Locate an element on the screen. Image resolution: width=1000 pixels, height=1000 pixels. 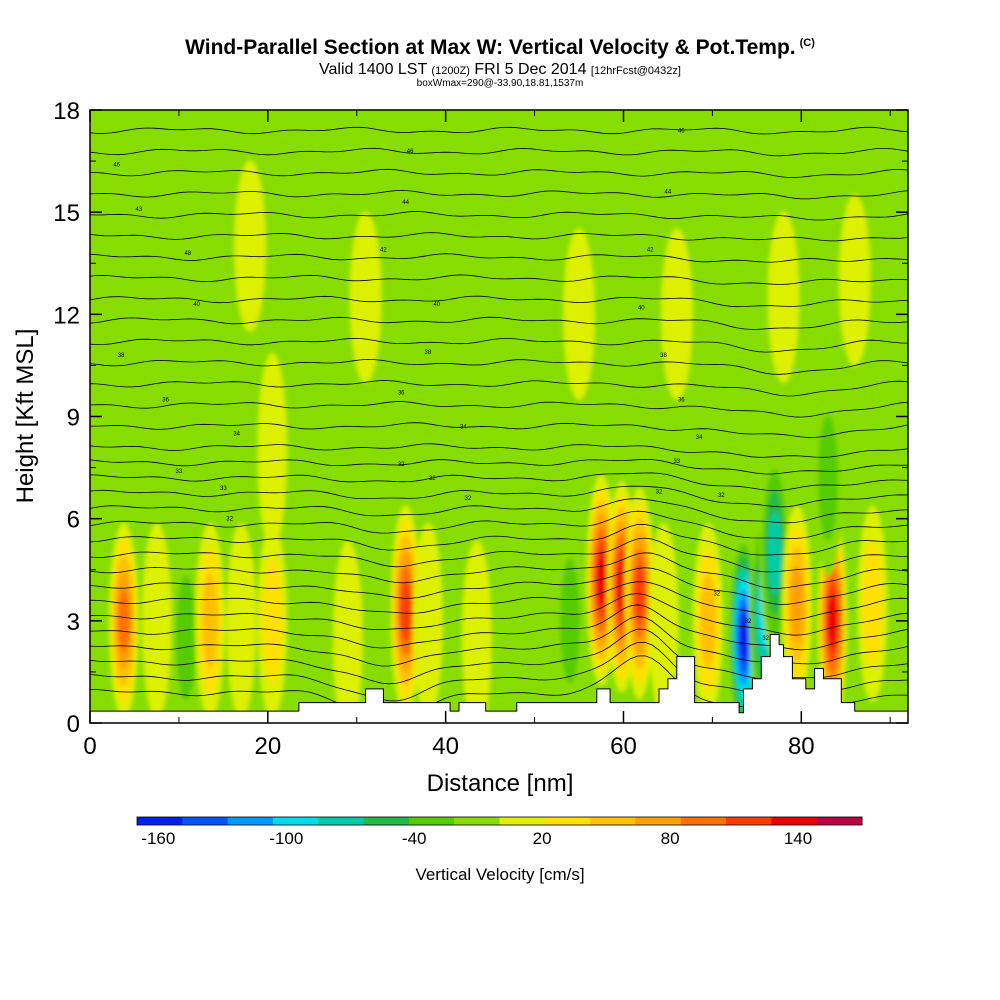
colorbar-tick-label: 140 is located at coordinates (798, 838).